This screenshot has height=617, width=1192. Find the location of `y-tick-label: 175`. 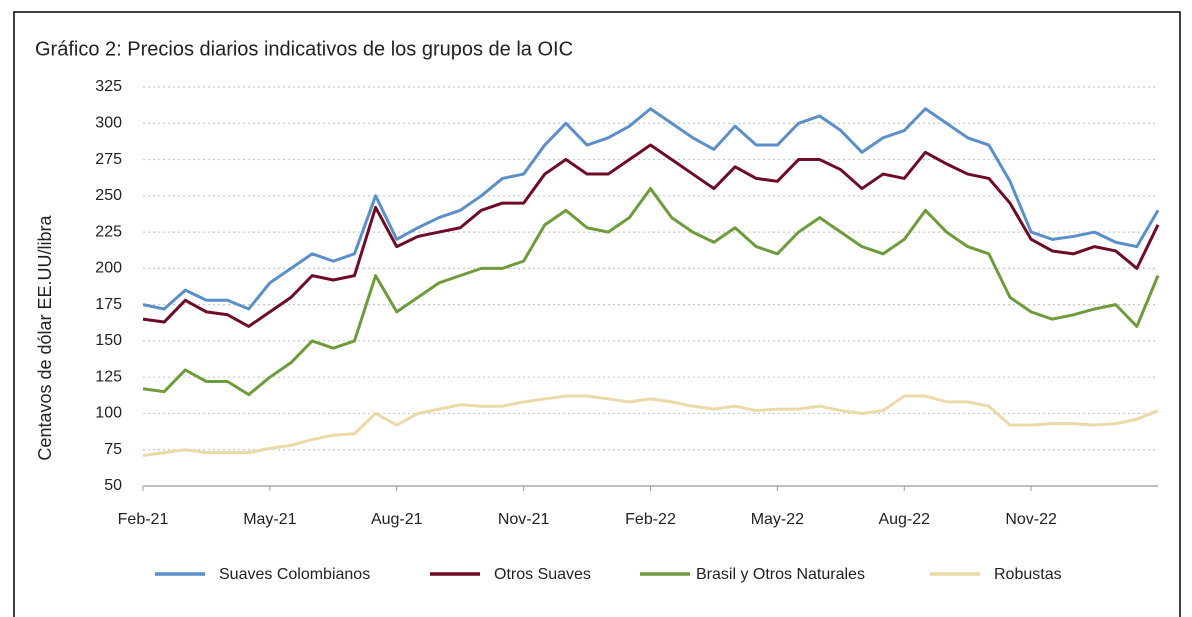

y-tick-label: 175 is located at coordinates (108, 304).